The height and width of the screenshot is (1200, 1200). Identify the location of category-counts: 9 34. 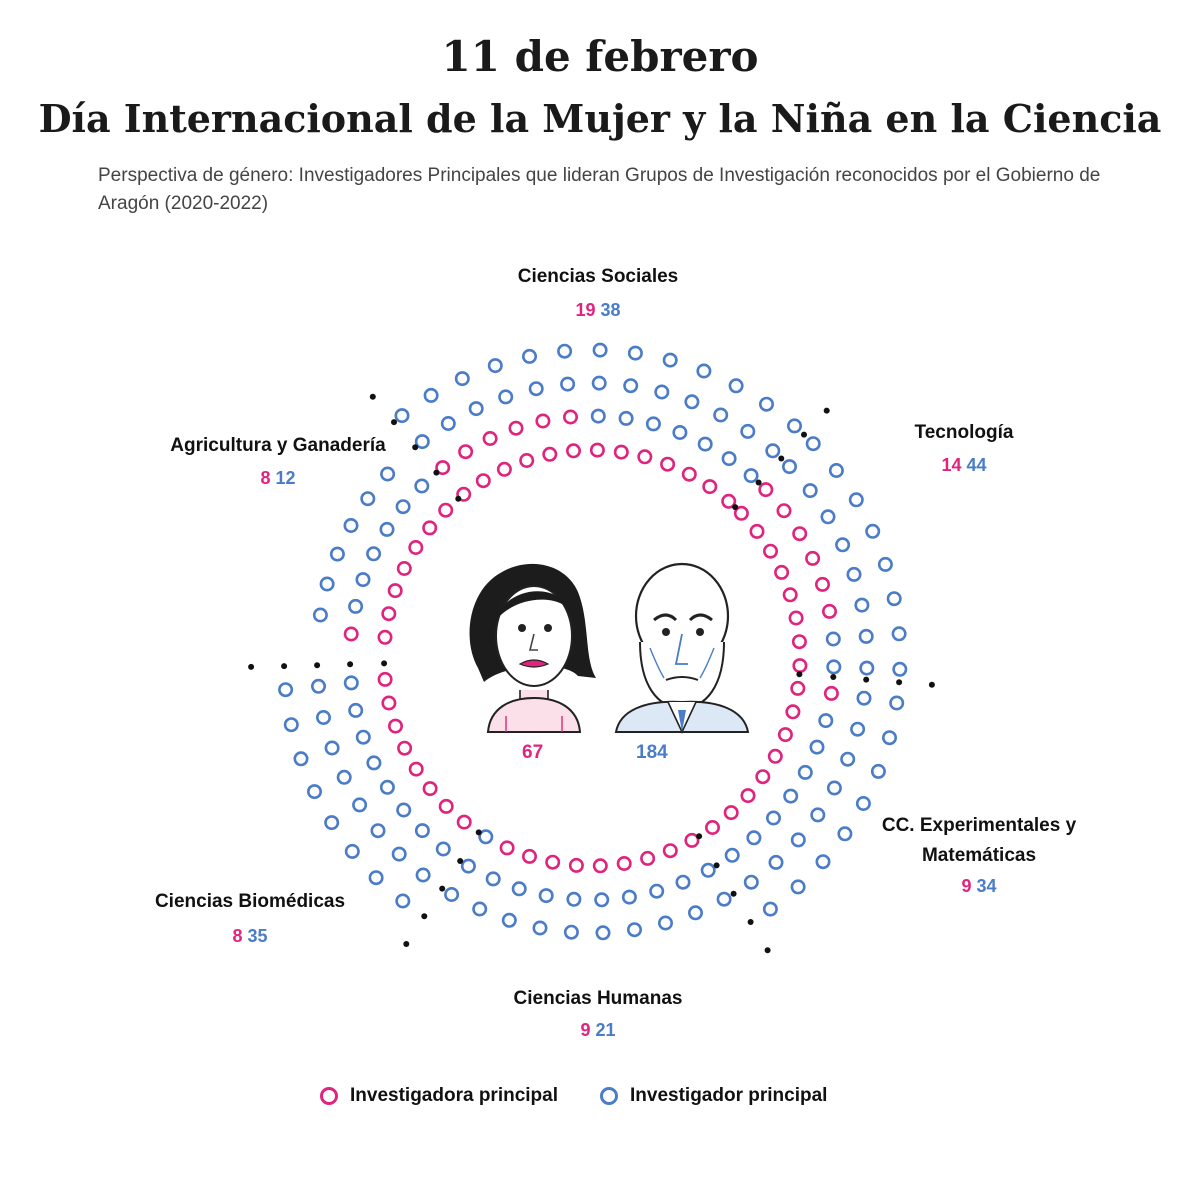
(979, 886).